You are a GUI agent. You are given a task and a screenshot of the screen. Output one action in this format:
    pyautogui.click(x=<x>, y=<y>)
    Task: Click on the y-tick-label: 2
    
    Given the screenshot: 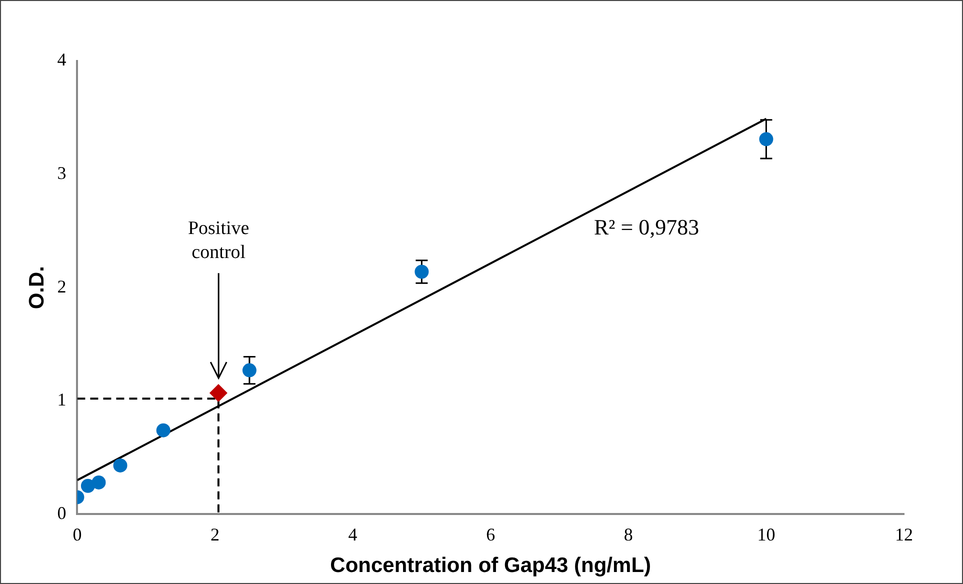 What is the action you would take?
    pyautogui.click(x=61, y=286)
    